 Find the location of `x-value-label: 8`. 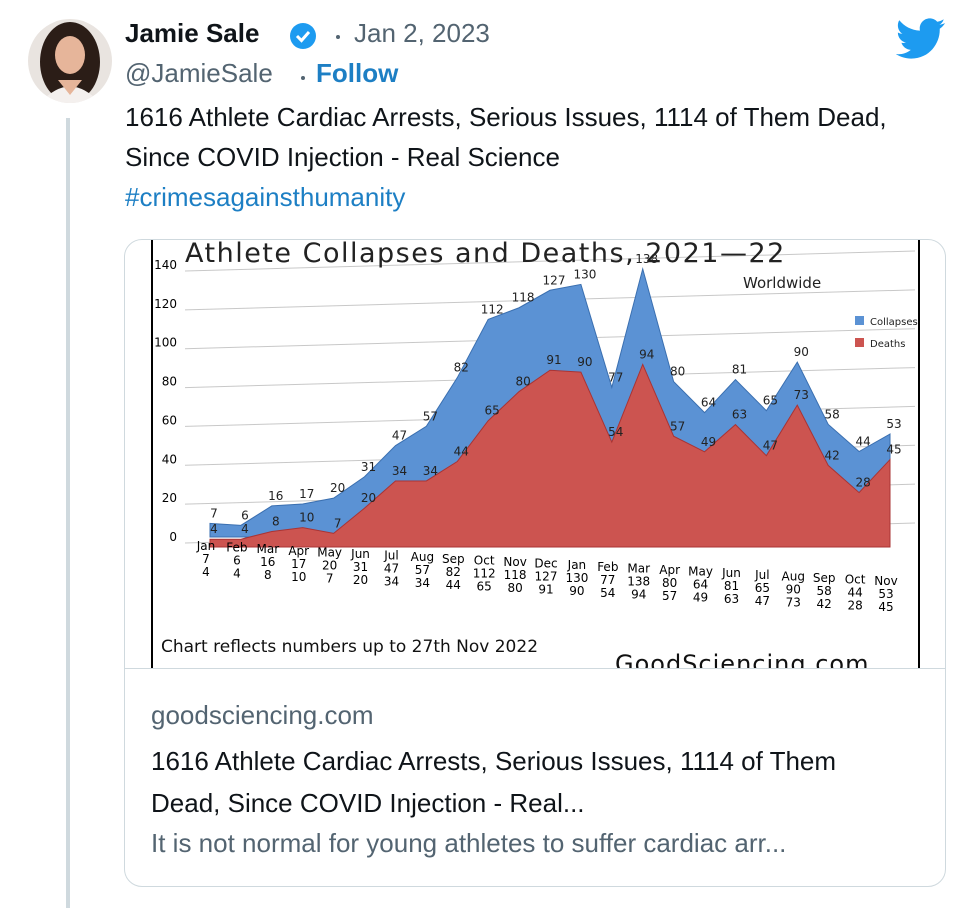

x-value-label: 8 is located at coordinates (268, 575).